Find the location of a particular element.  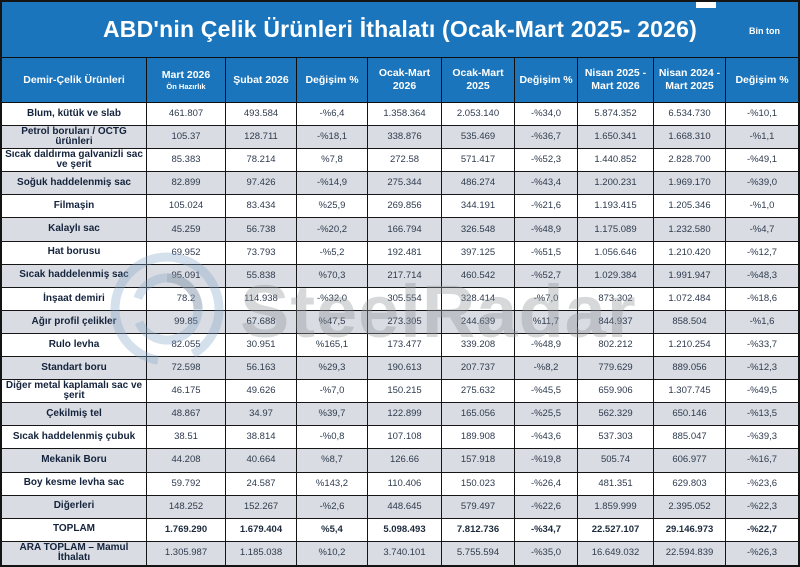

value-cell: 148.252 is located at coordinates (186, 507).